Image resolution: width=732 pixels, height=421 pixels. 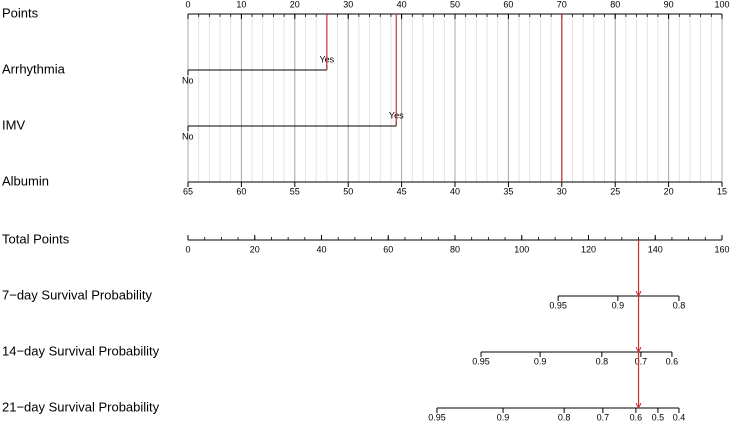 What do you see at coordinates (562, 4) in the screenshot?
I see `tick-label: 70` at bounding box center [562, 4].